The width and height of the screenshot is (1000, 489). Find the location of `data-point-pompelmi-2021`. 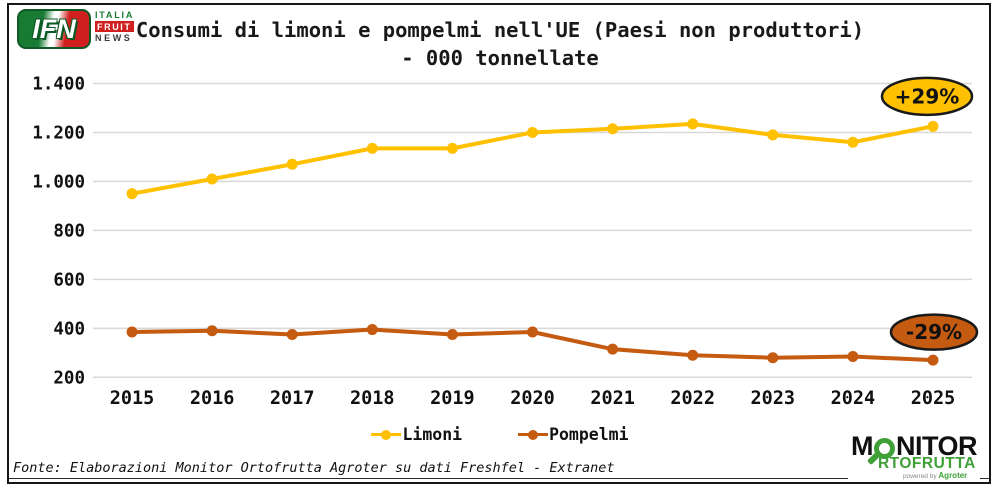

data-point-pompelmi-2021 is located at coordinates (613, 349).